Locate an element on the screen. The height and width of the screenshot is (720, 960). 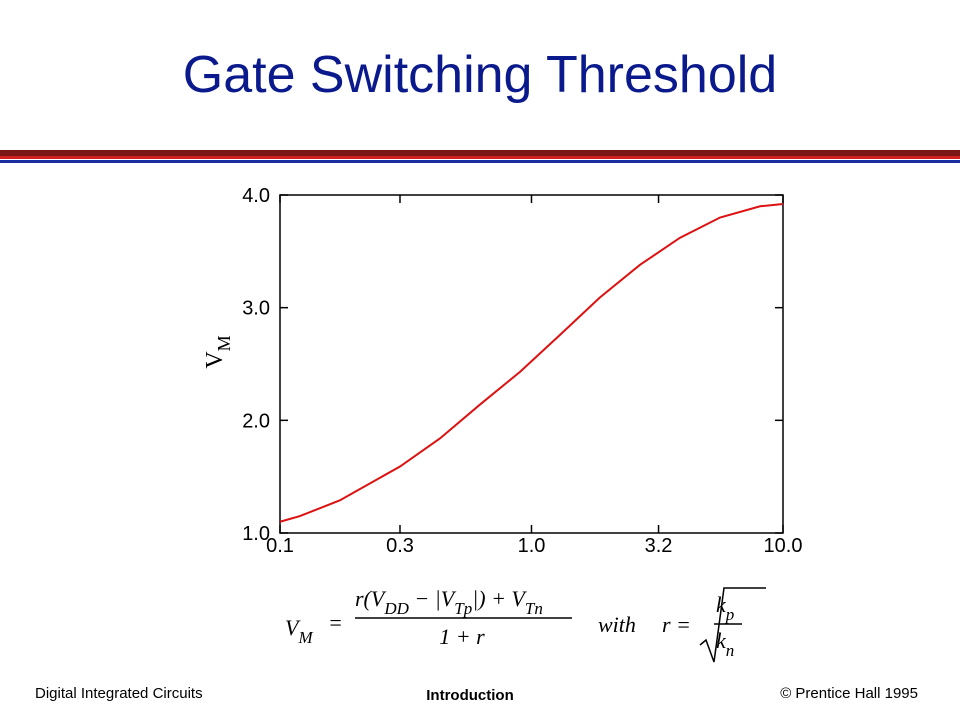
y-tick-label: 2.0 is located at coordinates (256, 421).